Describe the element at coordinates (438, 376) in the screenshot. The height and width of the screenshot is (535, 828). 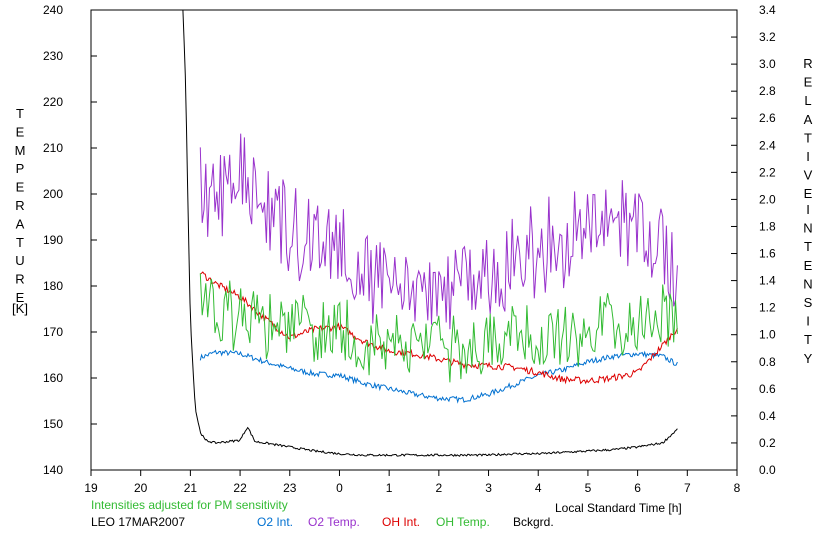
I see `series-line-o2-int` at that location.